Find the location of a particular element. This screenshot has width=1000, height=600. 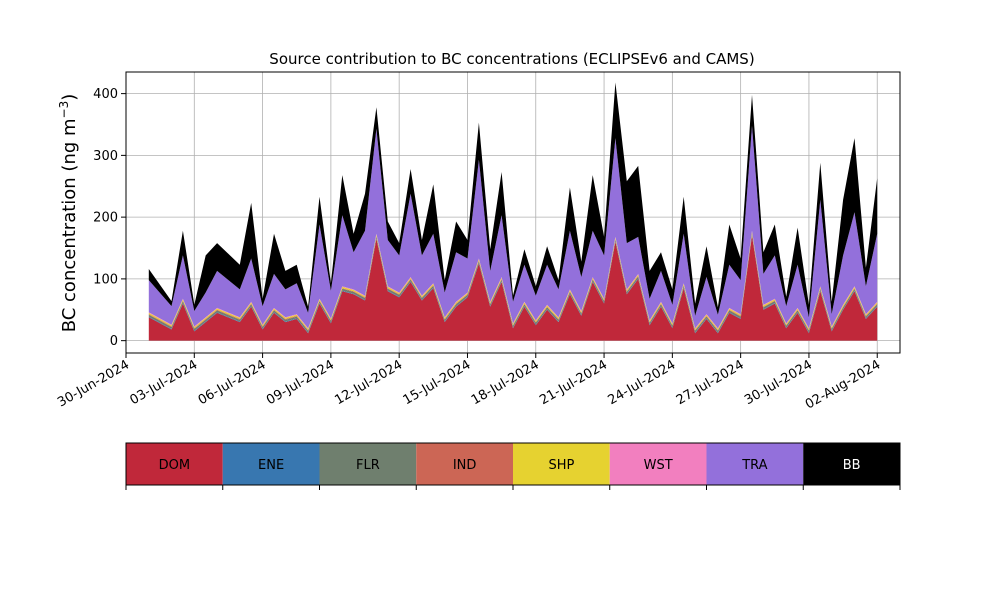

legend-swatch-dom is located at coordinates (174, 464).